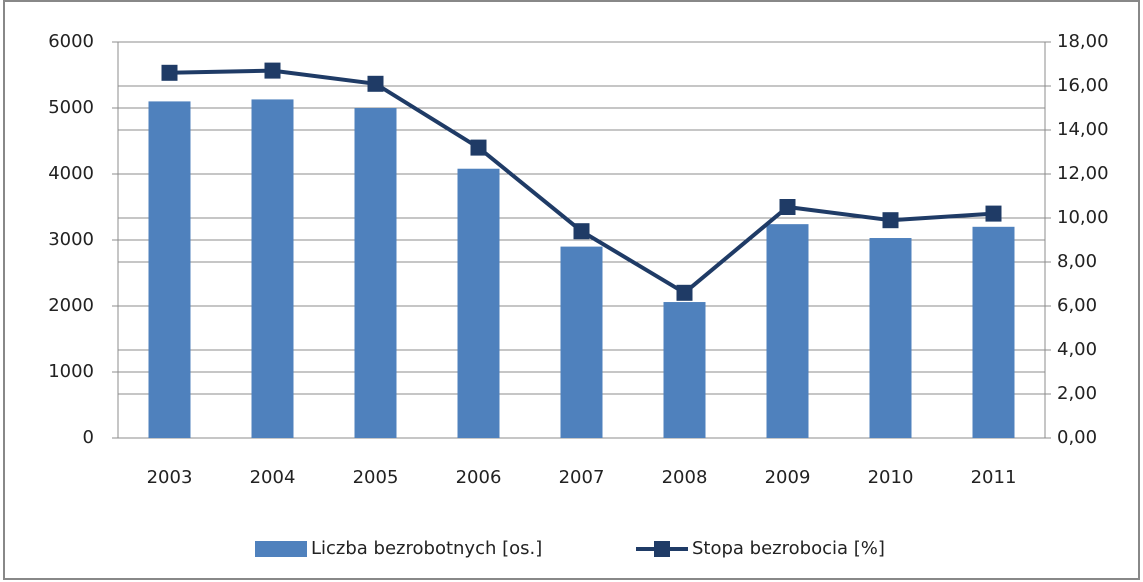  What do you see at coordinates (71, 173) in the screenshot?
I see `y-tick-label: 4000` at bounding box center [71, 173].